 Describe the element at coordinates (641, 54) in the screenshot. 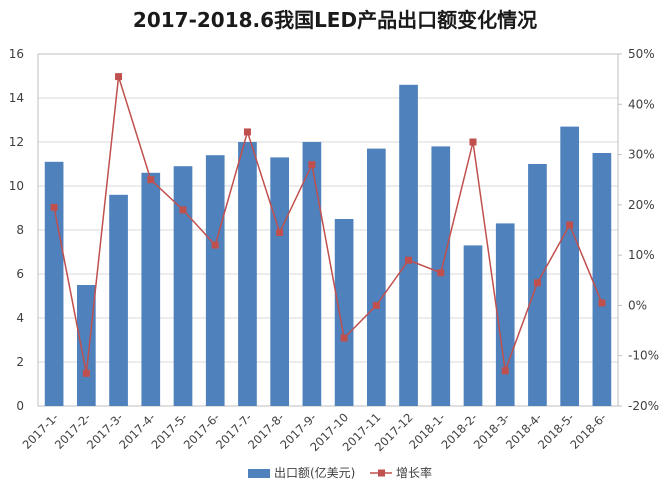

I see `y-right-tick-label: 50%` at that location.